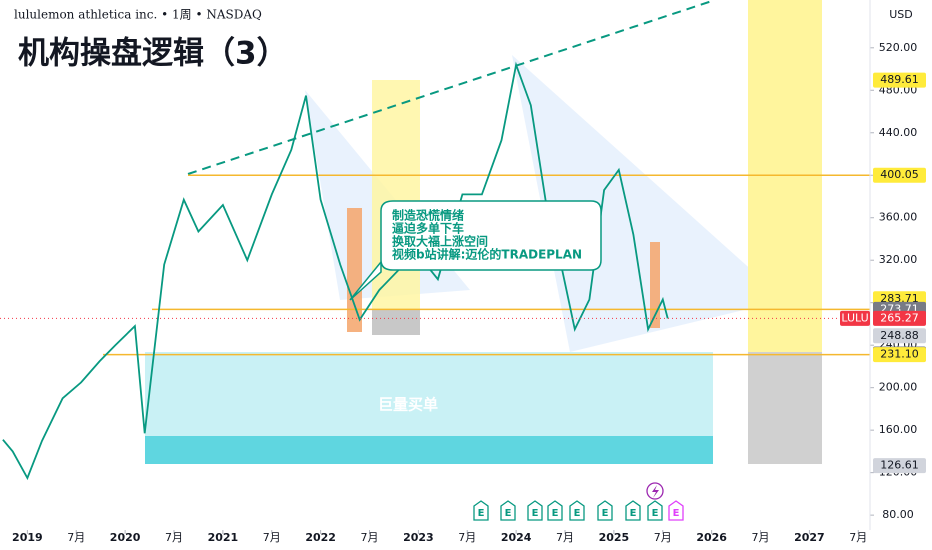 Image resolution: width=932 pixels, height=550 pixels. I want to click on x-tick-label: 2022, so click(320, 537).